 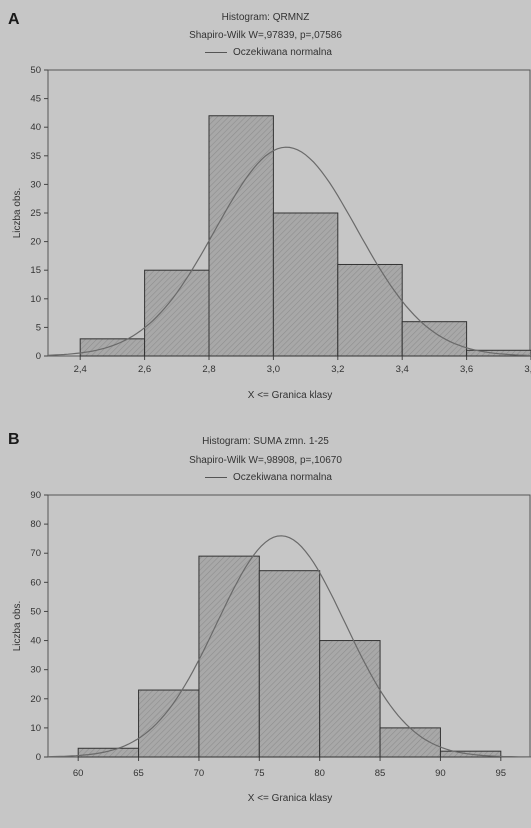 I want to click on x-tick-label: 65, so click(x=138, y=773).